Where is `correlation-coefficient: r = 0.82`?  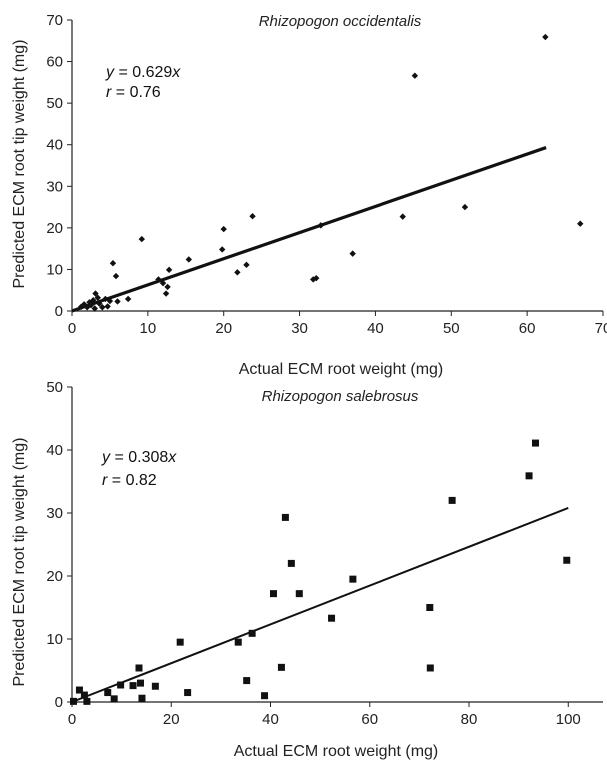
correlation-coefficient: r = 0.82 is located at coordinates (129, 480).